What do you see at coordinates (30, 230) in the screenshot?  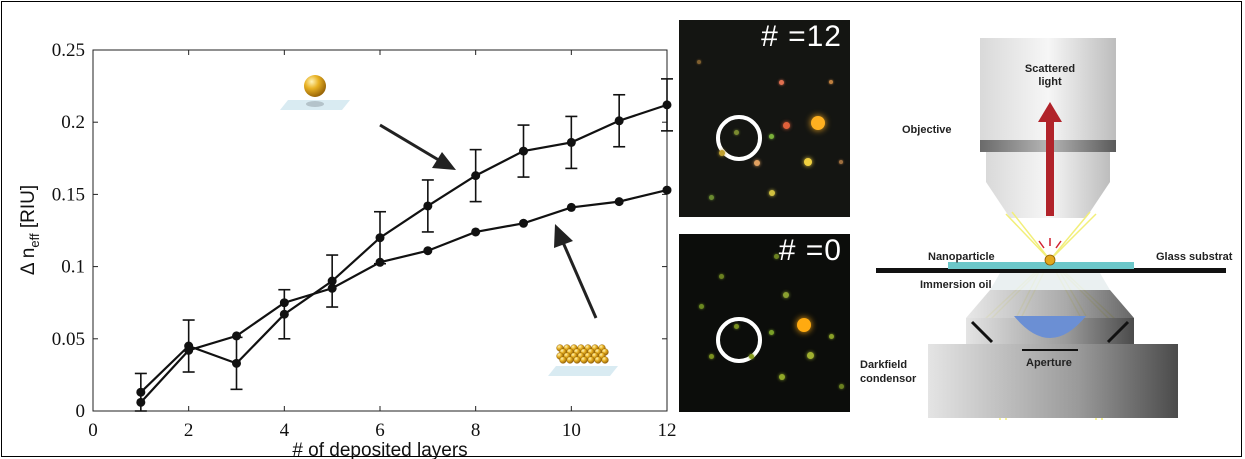 I see `y-axis-label: Δ neff [RIU]` at bounding box center [30, 230].